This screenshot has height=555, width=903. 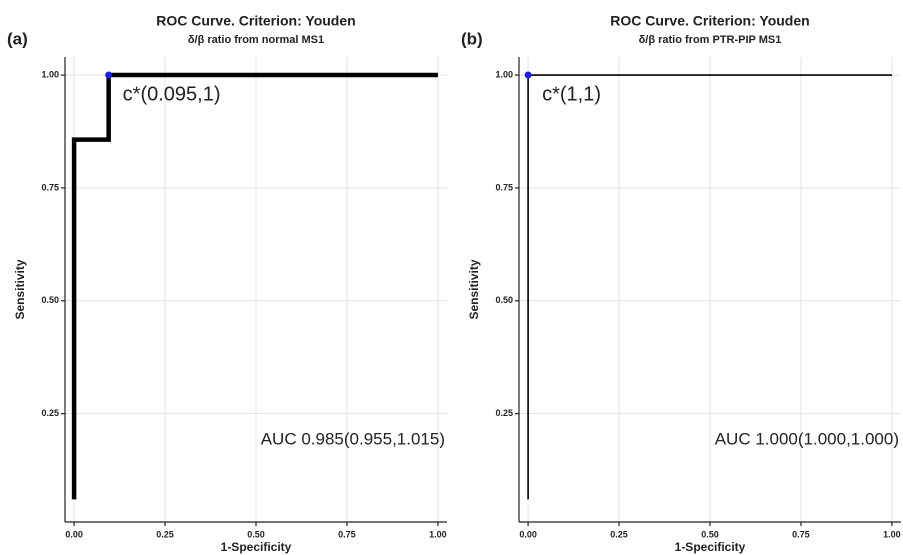 I want to click on panel-label: (b), so click(x=472, y=38).